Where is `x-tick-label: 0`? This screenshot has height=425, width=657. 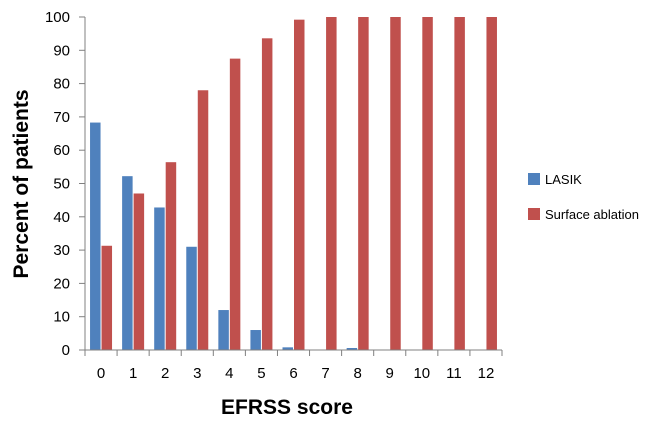 x-tick-label: 0 is located at coordinates (101, 373).